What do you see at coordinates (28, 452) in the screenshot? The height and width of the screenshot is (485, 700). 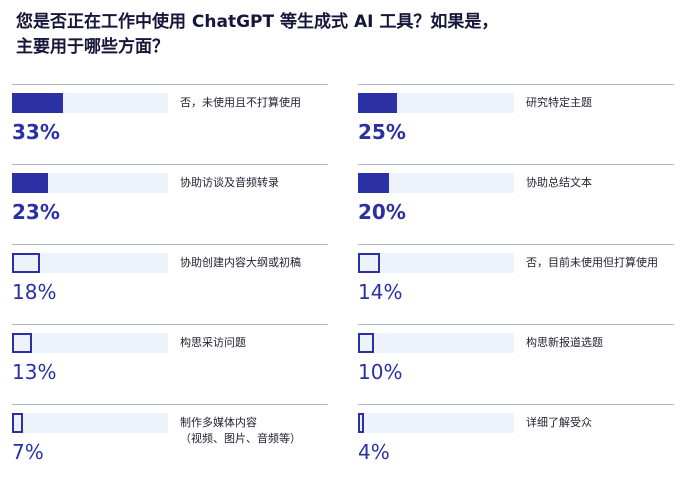 I see `value-label: 7%` at bounding box center [28, 452].